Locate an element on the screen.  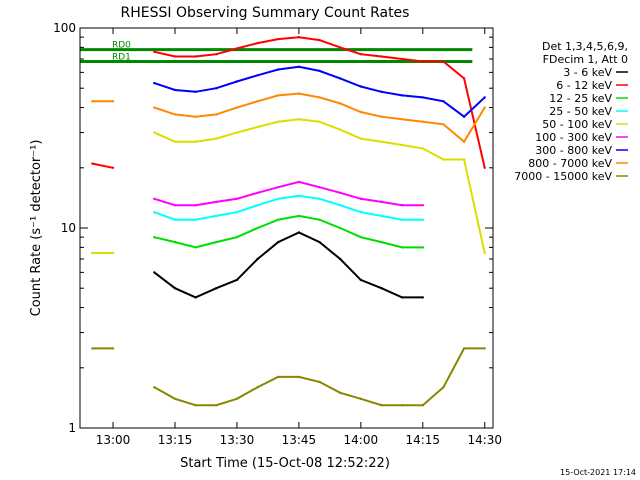
legend-label: 50 - 100 keV is located at coordinates (577, 124).